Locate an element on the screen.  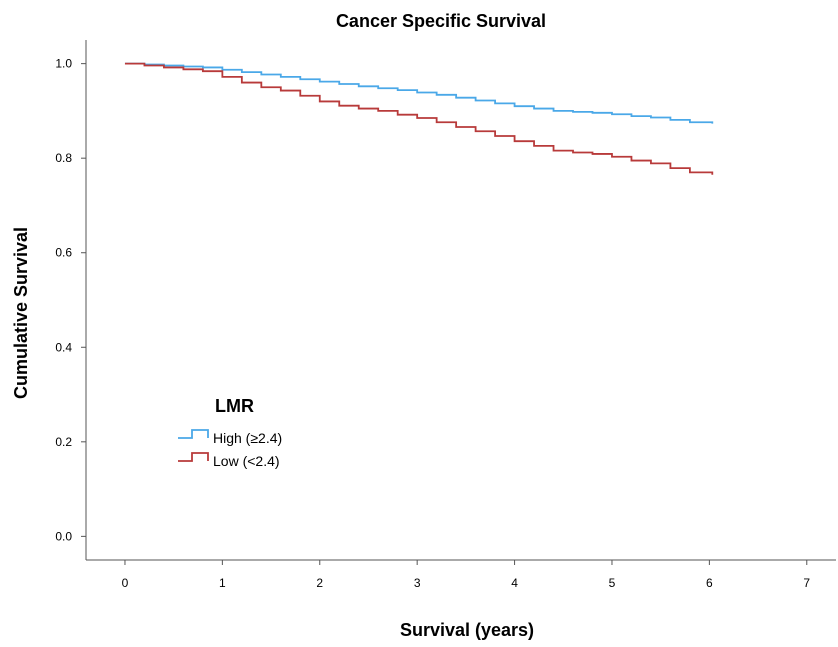
x-tick-label: 0 is located at coordinates (125, 583).